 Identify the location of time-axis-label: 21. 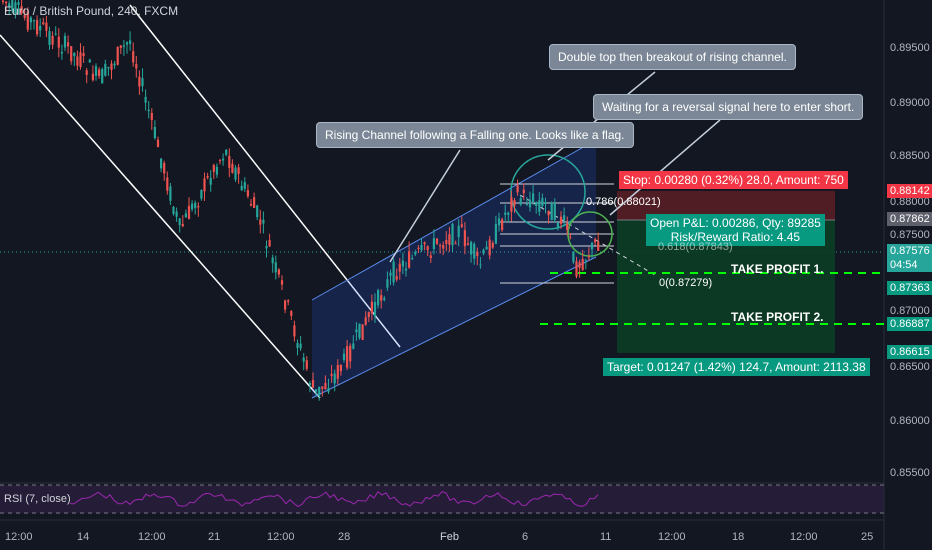
(214, 537).